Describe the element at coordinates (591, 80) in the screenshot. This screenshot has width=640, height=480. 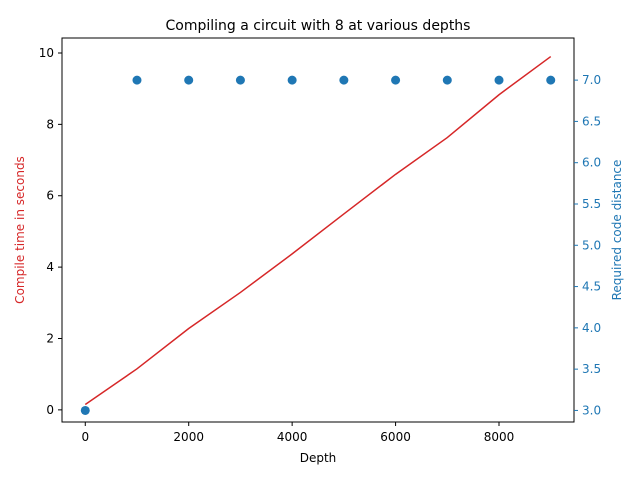
I see `y-right-tick-label: 7.0` at that location.